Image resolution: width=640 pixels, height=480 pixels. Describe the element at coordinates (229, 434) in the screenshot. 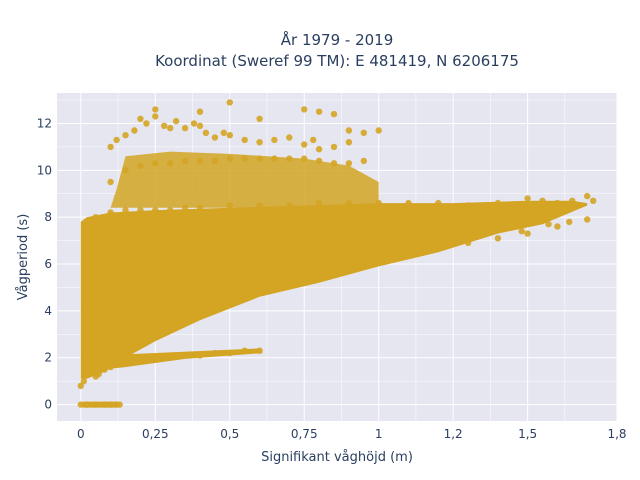

I see `x-tick-label: 0,5` at that location.